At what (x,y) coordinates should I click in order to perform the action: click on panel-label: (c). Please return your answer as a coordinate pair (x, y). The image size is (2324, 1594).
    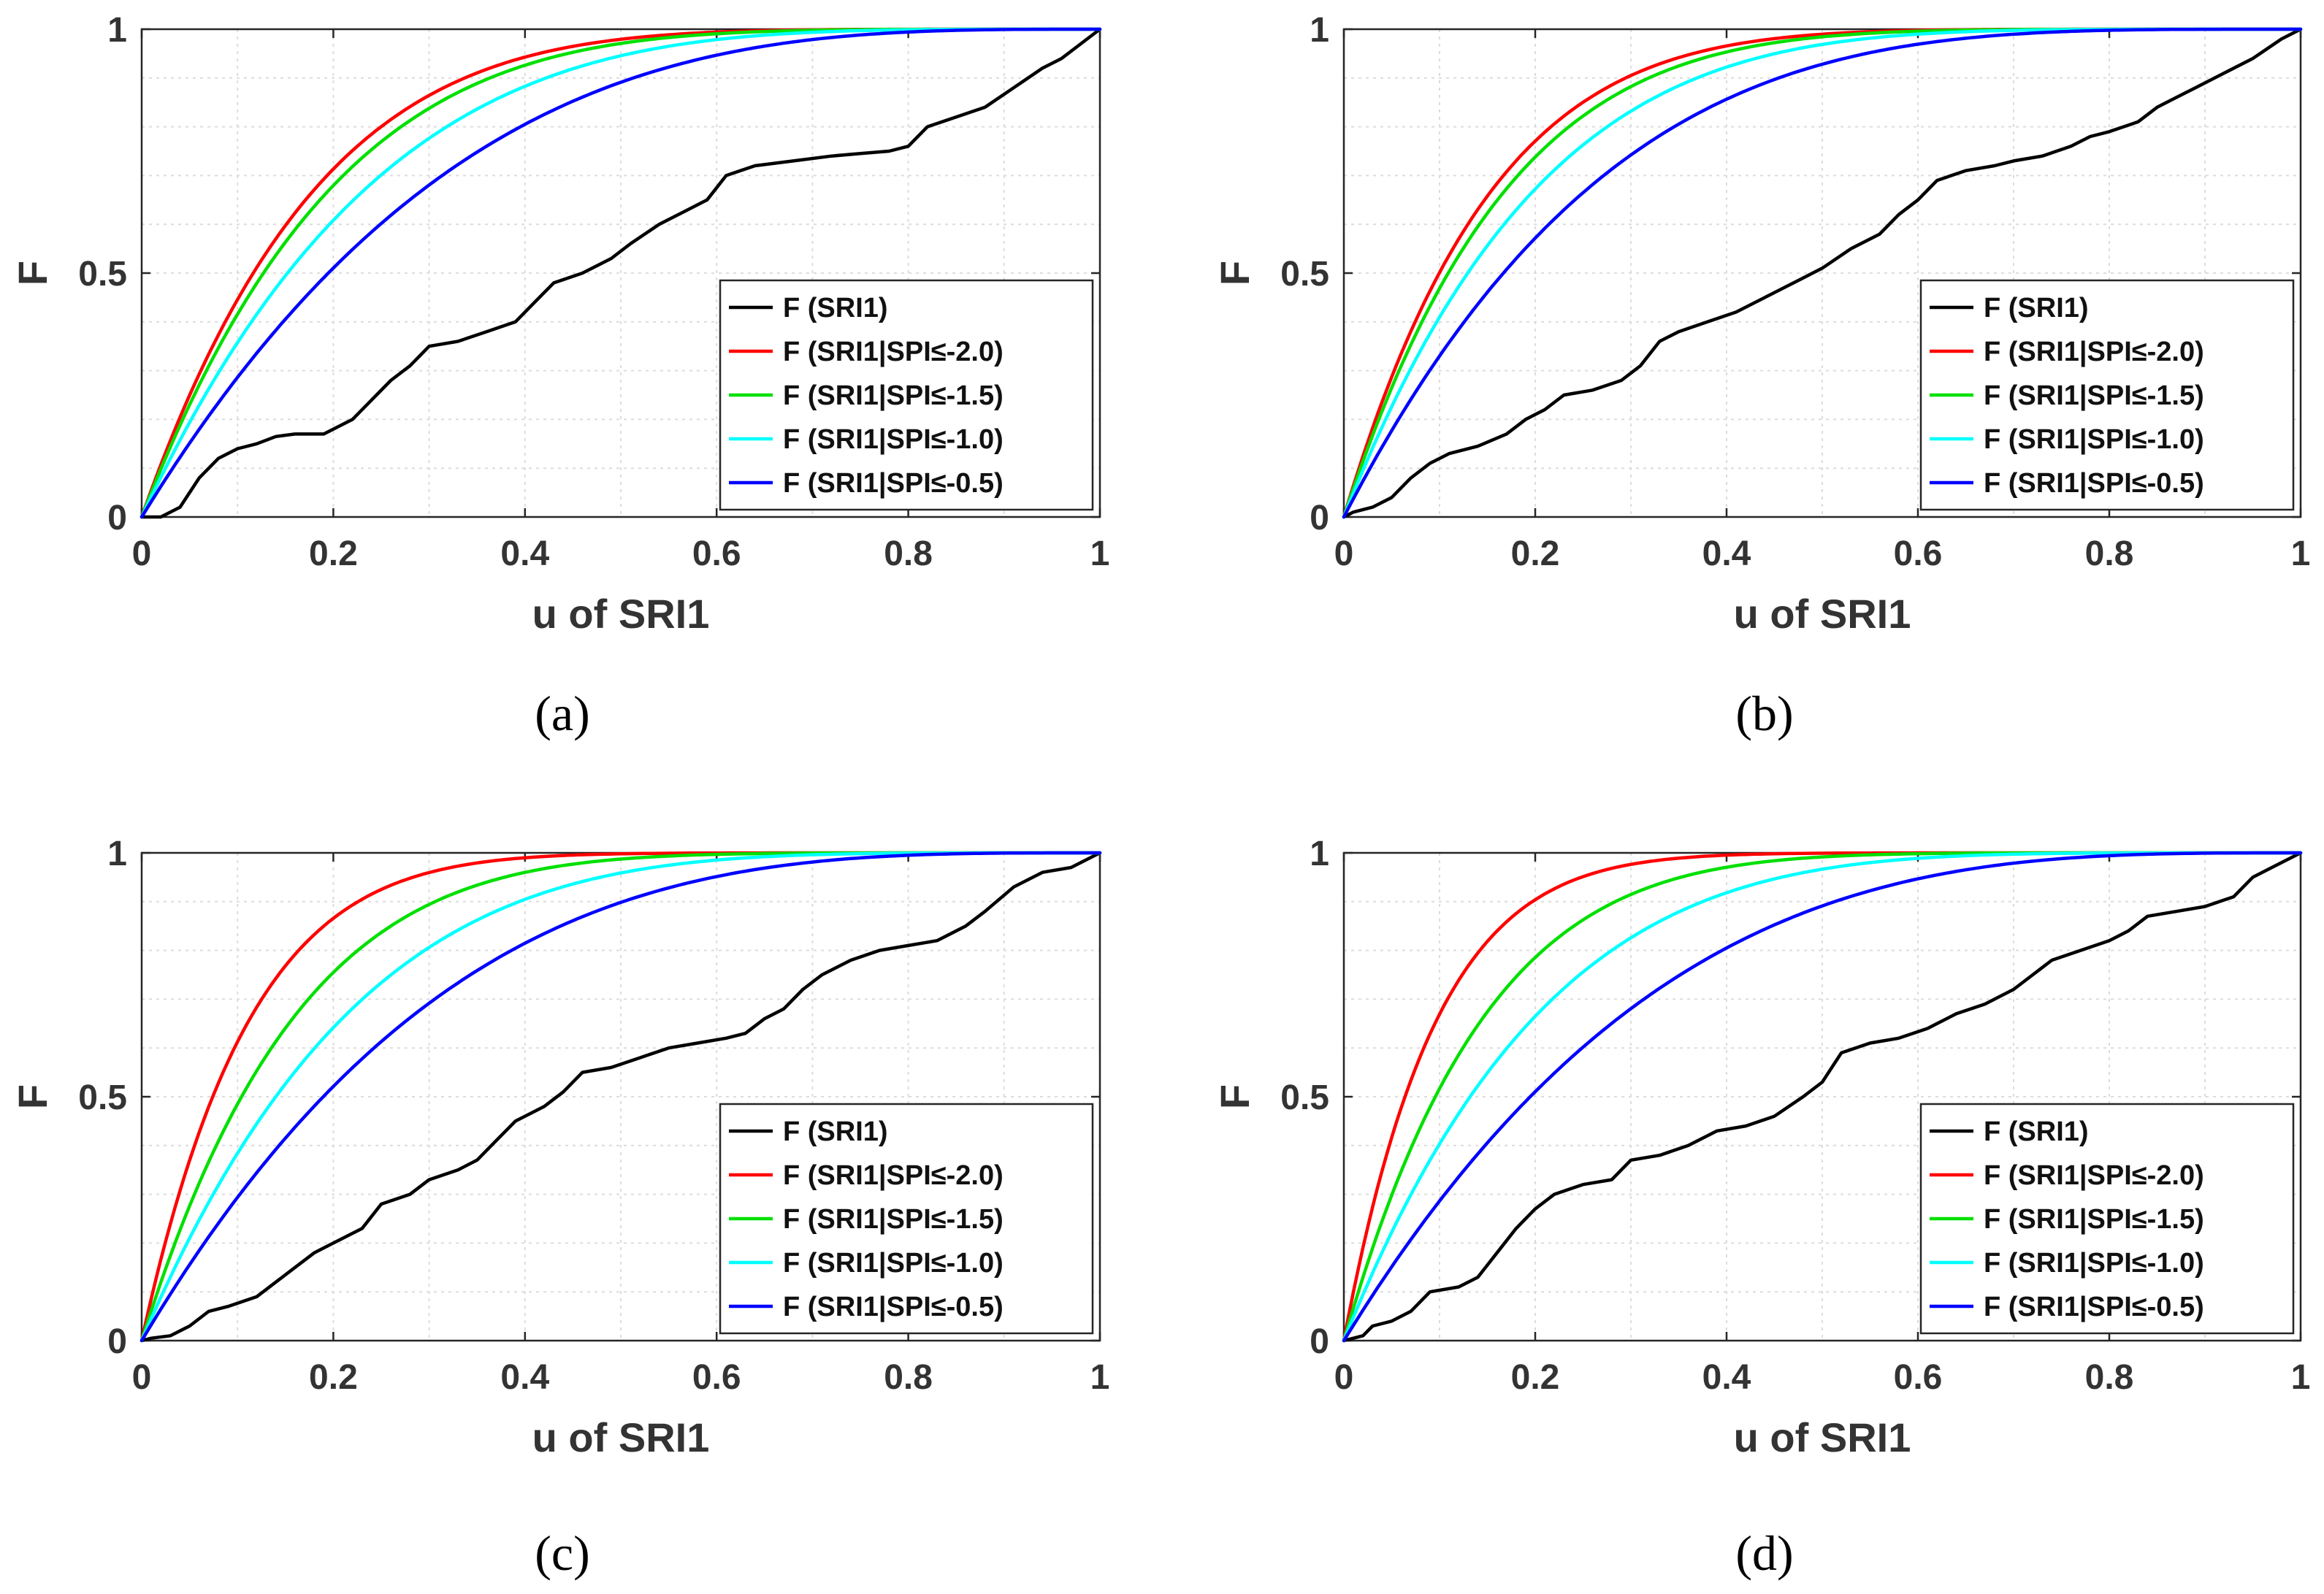
    Looking at the image, I should click on (562, 1553).